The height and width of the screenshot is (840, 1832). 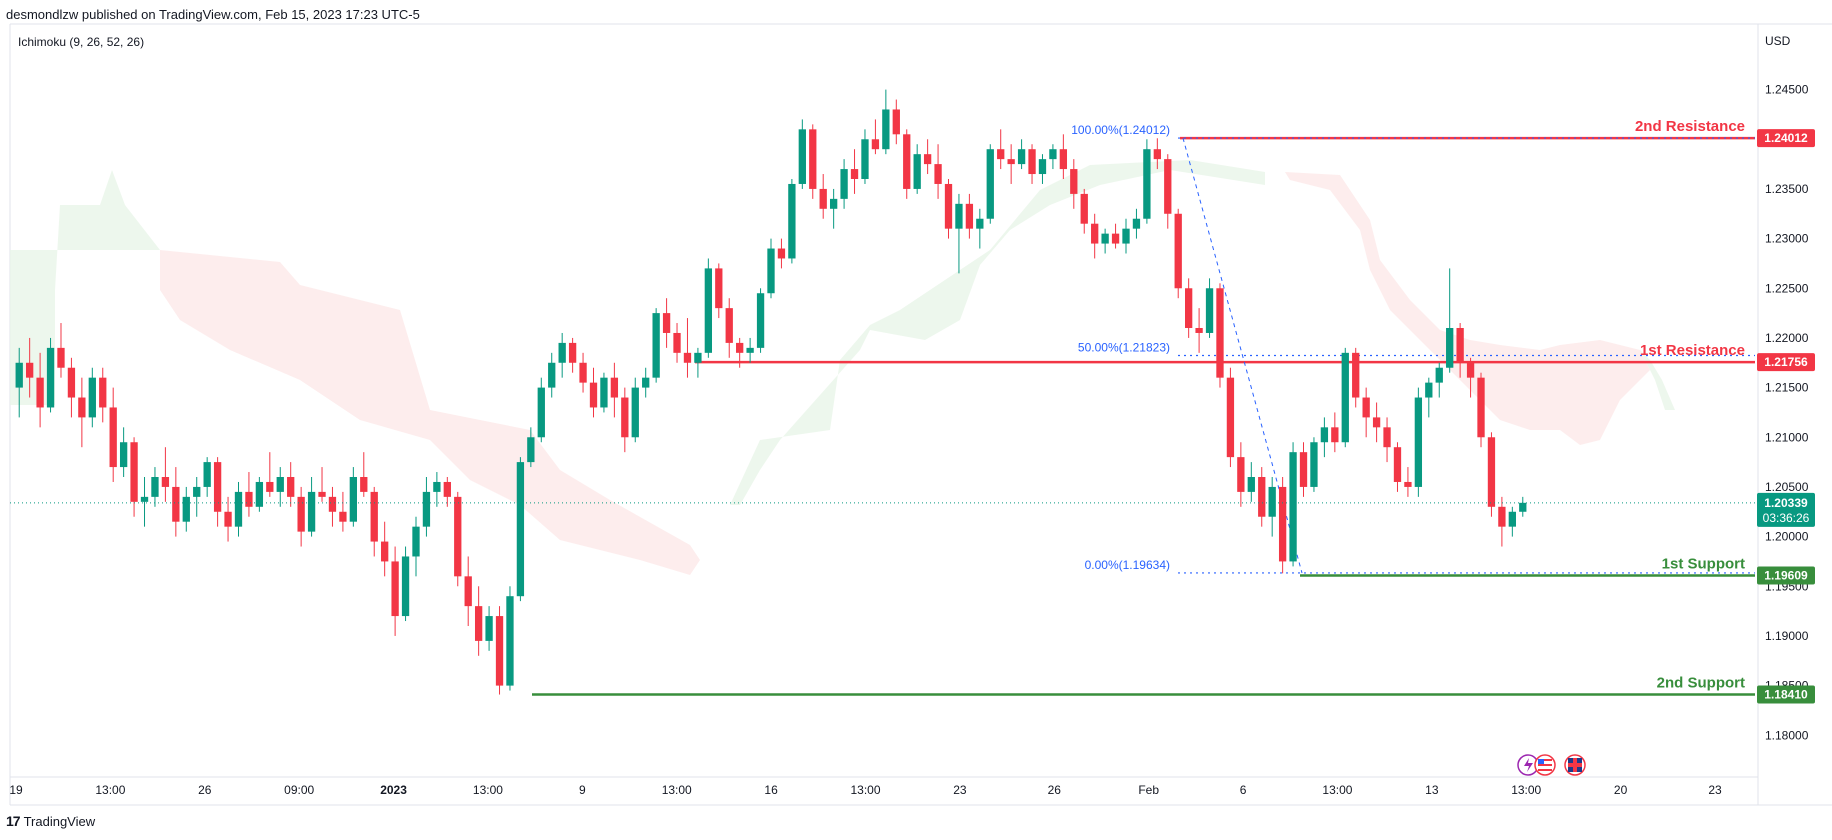 What do you see at coordinates (1621, 790) in the screenshot?
I see `time-tick-label: 20` at bounding box center [1621, 790].